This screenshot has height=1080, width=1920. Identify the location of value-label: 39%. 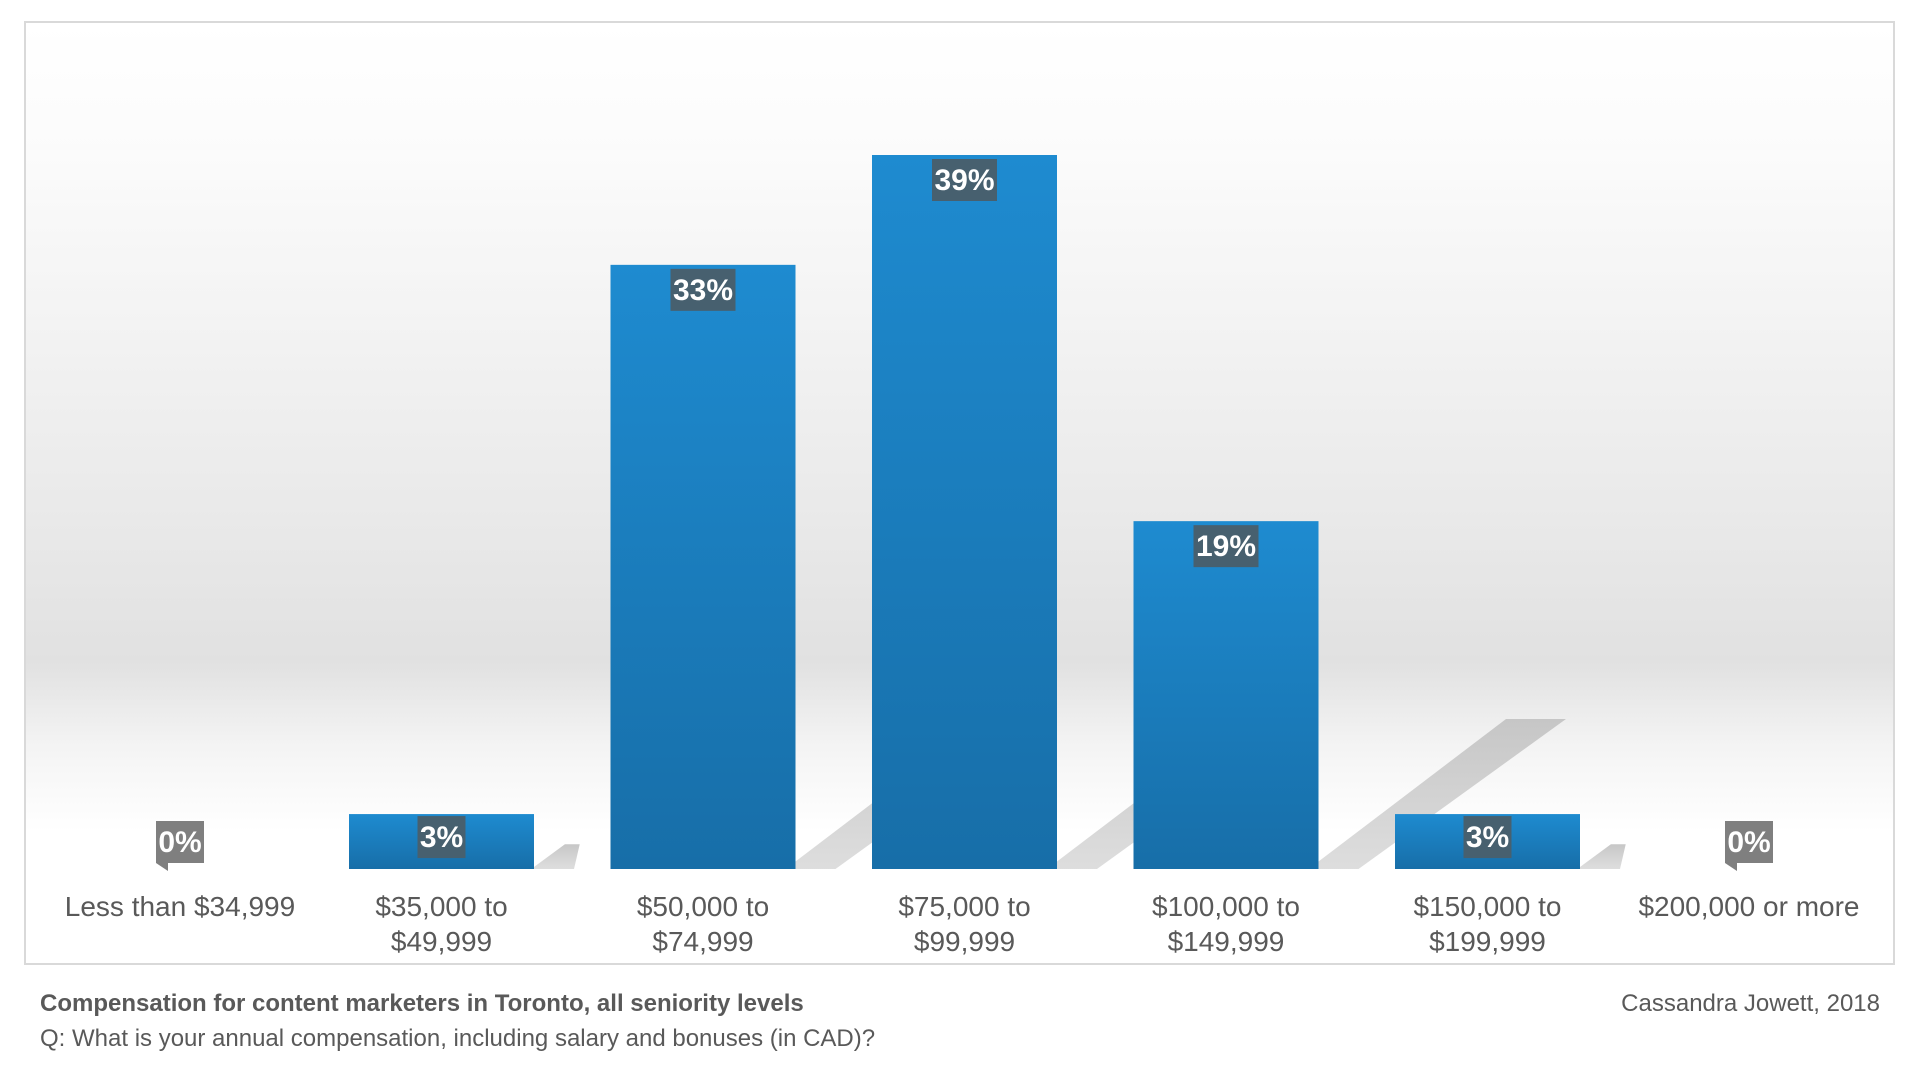
(964, 180).